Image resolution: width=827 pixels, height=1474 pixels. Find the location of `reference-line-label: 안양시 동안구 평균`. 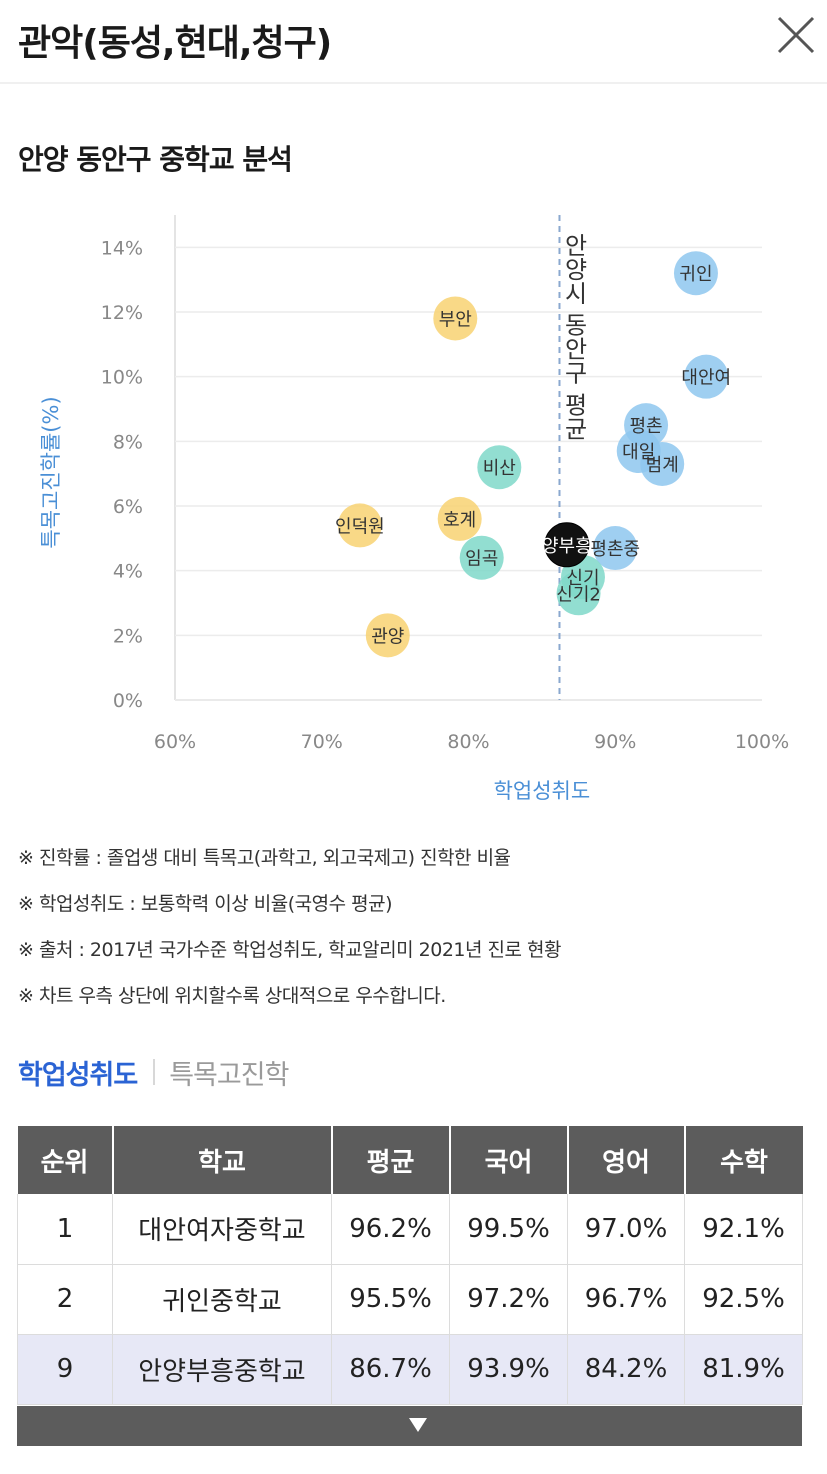

reference-line-label: 안양시 동안구 평균 is located at coordinates (573, 336).